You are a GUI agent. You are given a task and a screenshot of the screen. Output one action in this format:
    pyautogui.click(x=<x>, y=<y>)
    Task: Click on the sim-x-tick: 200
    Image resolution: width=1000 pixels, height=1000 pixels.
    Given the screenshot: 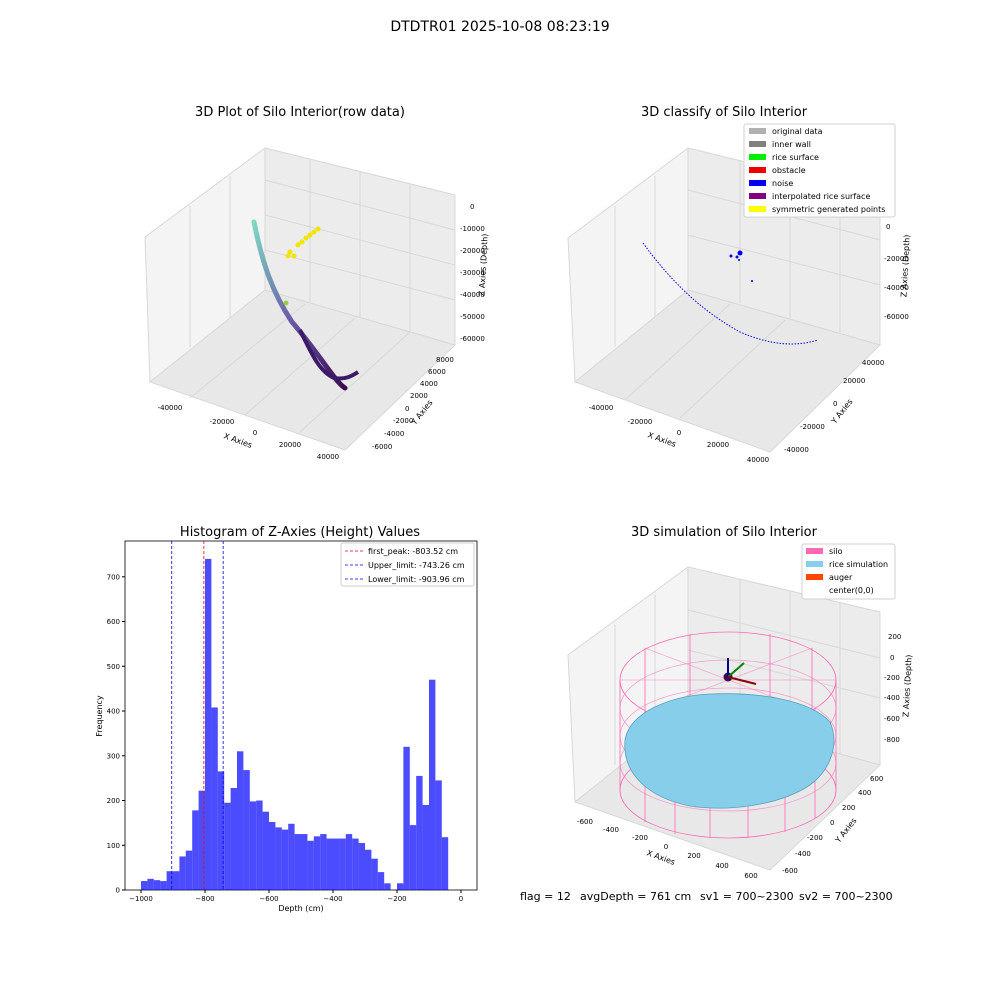 What is the action you would take?
    pyautogui.click(x=693, y=856)
    